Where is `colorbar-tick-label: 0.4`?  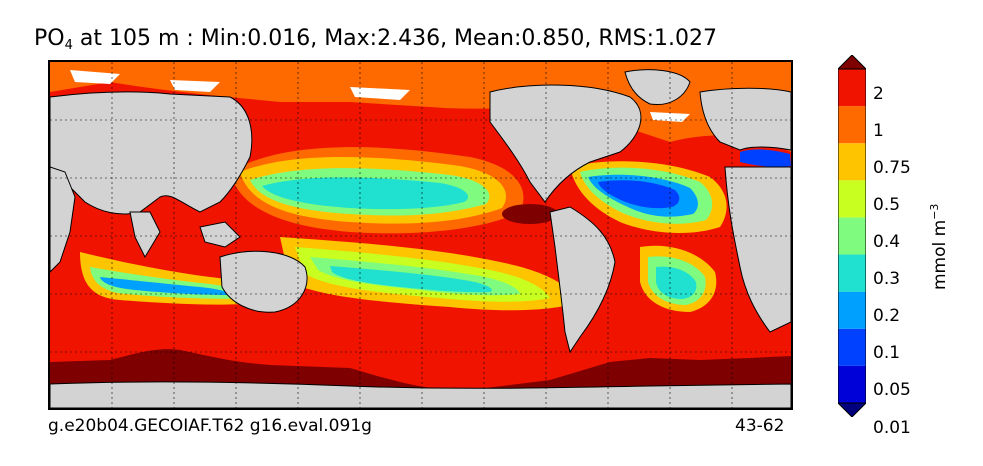
colorbar-tick-label: 0.4 is located at coordinates (887, 242).